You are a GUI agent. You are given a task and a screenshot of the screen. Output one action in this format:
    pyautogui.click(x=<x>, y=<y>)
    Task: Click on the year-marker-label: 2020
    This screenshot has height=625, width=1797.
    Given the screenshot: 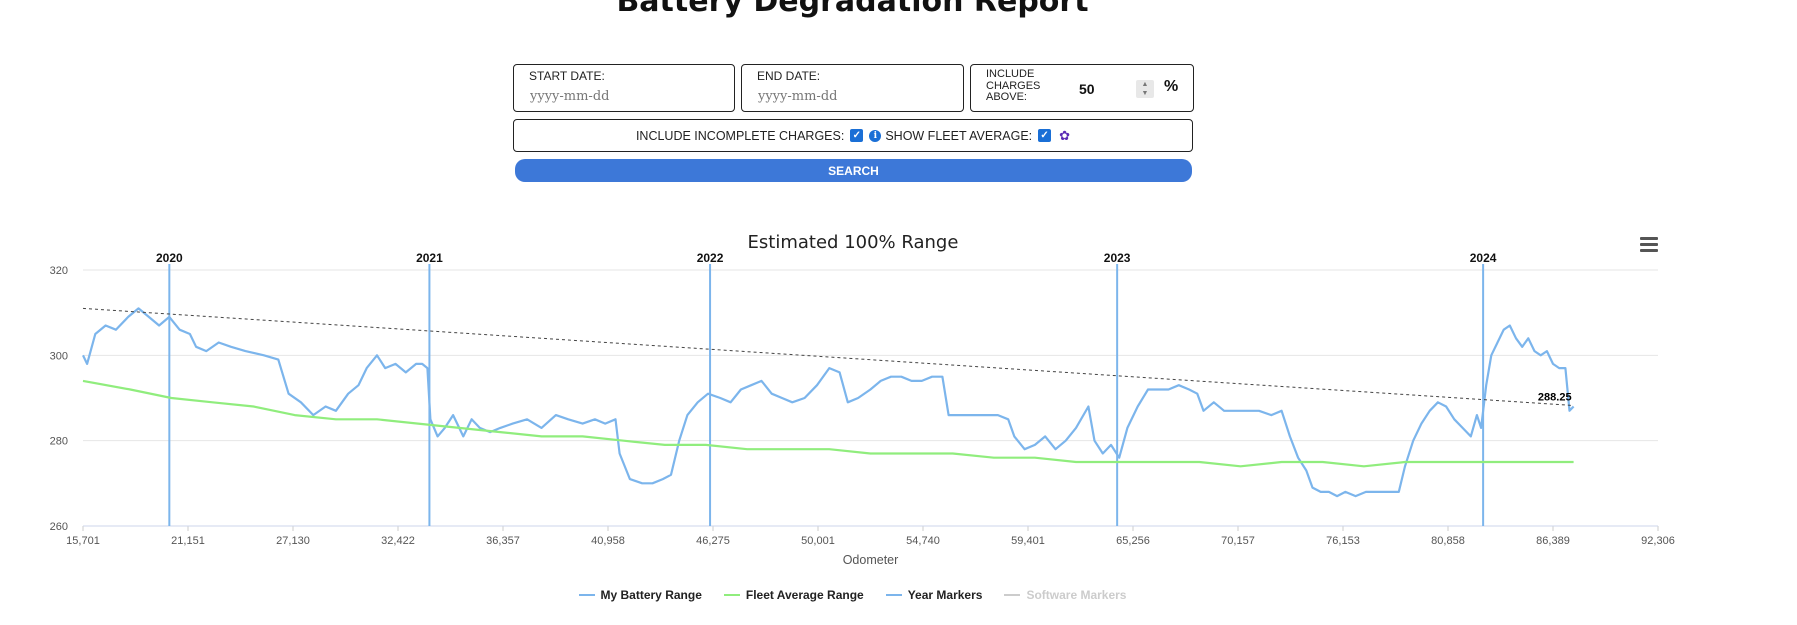 What is the action you would take?
    pyautogui.click(x=169, y=258)
    